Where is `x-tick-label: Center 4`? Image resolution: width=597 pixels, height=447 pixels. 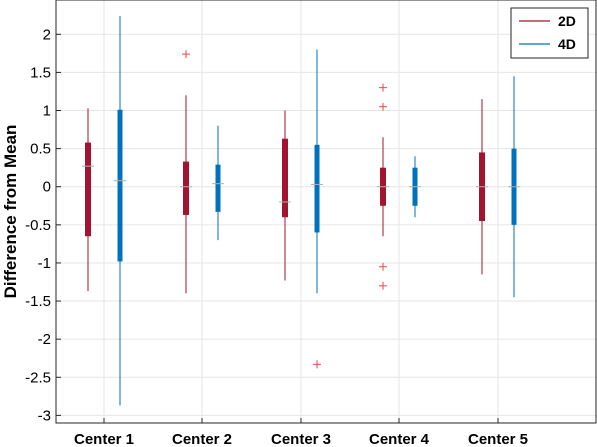
x-tick-label: Center 4 is located at coordinates (399, 439).